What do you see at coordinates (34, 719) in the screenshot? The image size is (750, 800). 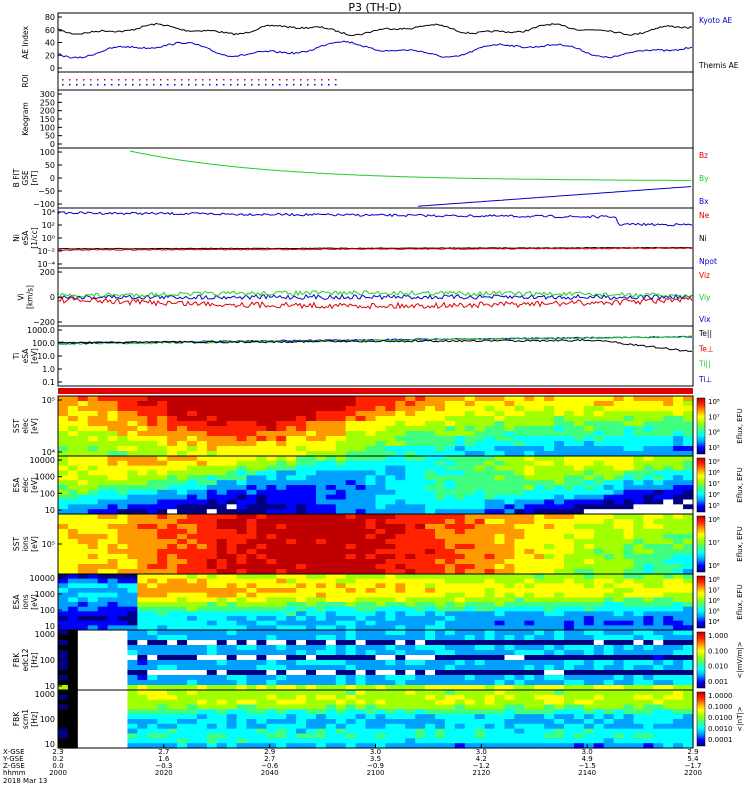 I see `spec-fbk-b-ylabel-2: [Hz]` at bounding box center [34, 719].